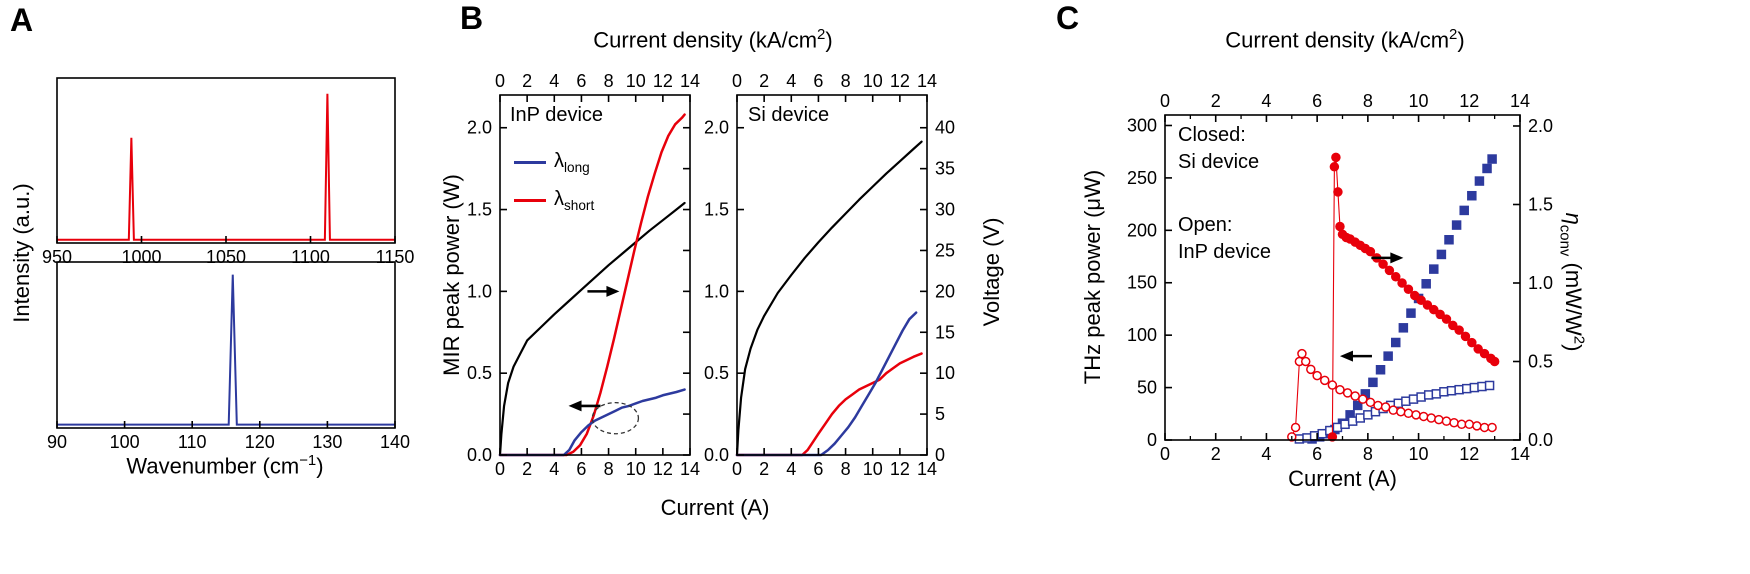 The height and width of the screenshot is (574, 1750). Describe the element at coordinates (945, 332) in the screenshot. I see `svg-text: 15` at that location.